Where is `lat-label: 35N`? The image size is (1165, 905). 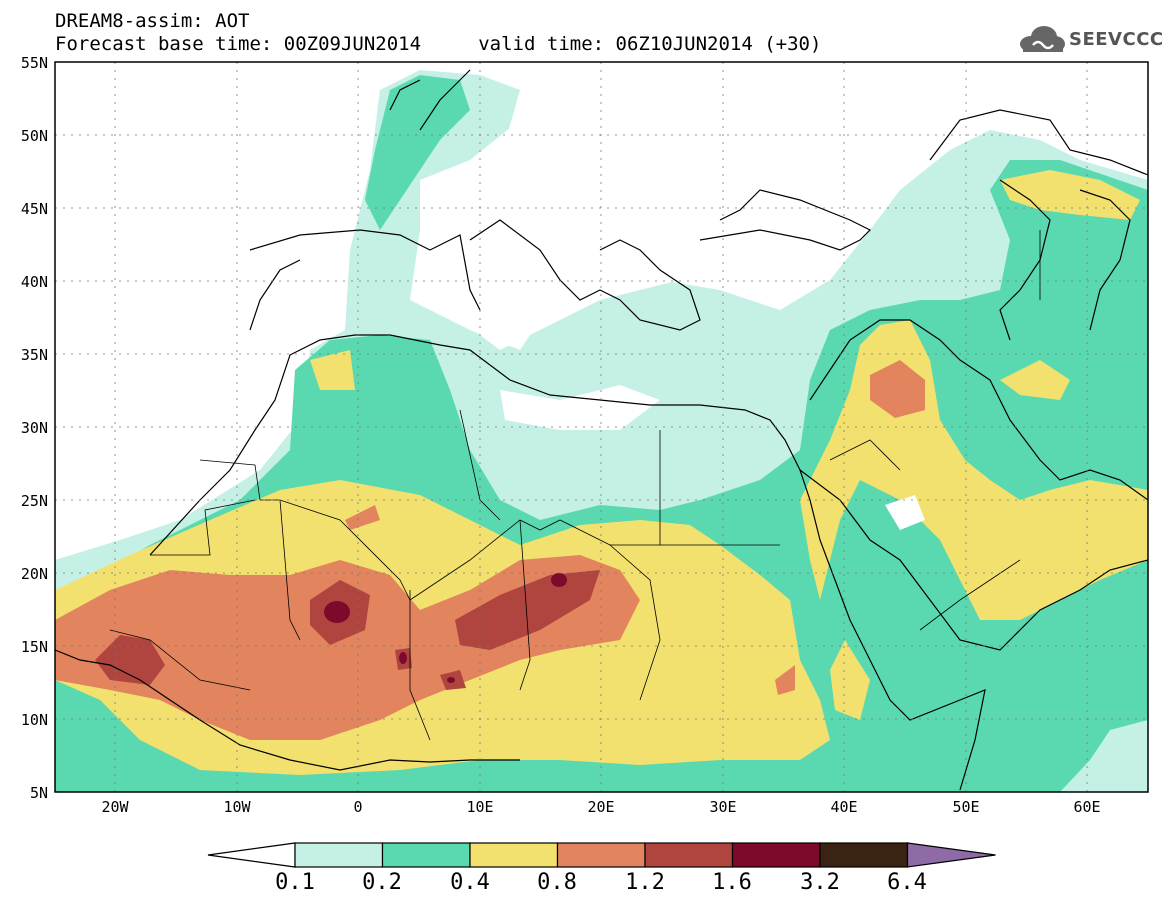
lat-label: 35N is located at coordinates (34, 355).